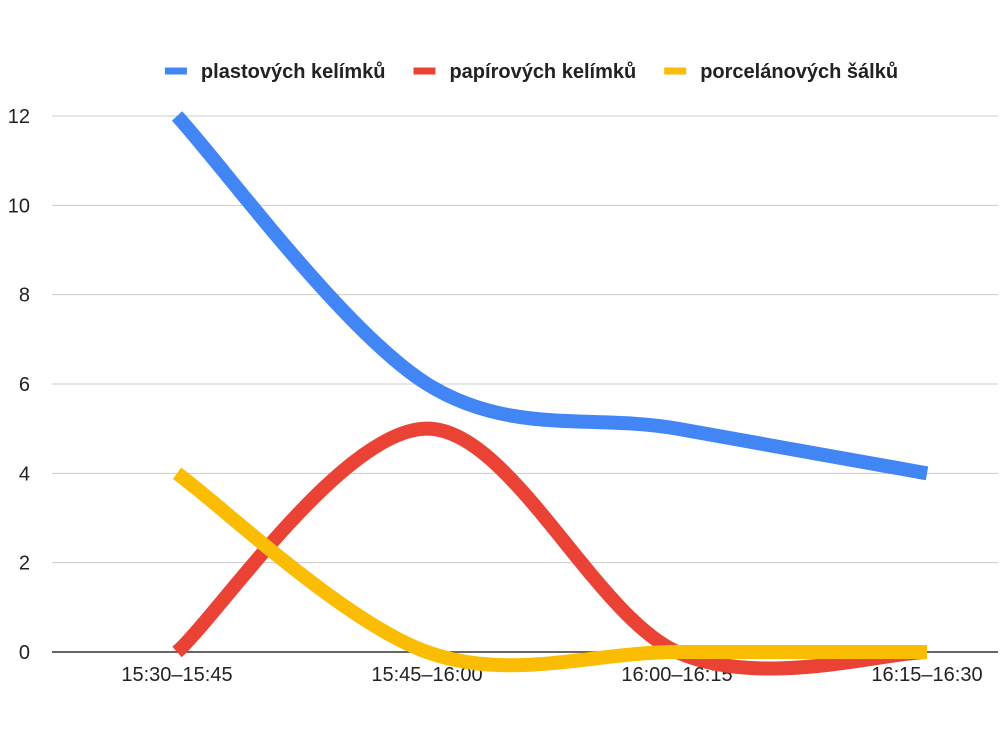 This screenshot has height=750, width=1000. What do you see at coordinates (926, 675) in the screenshot?
I see `x-tick-label: 16:15–16:30` at bounding box center [926, 675].